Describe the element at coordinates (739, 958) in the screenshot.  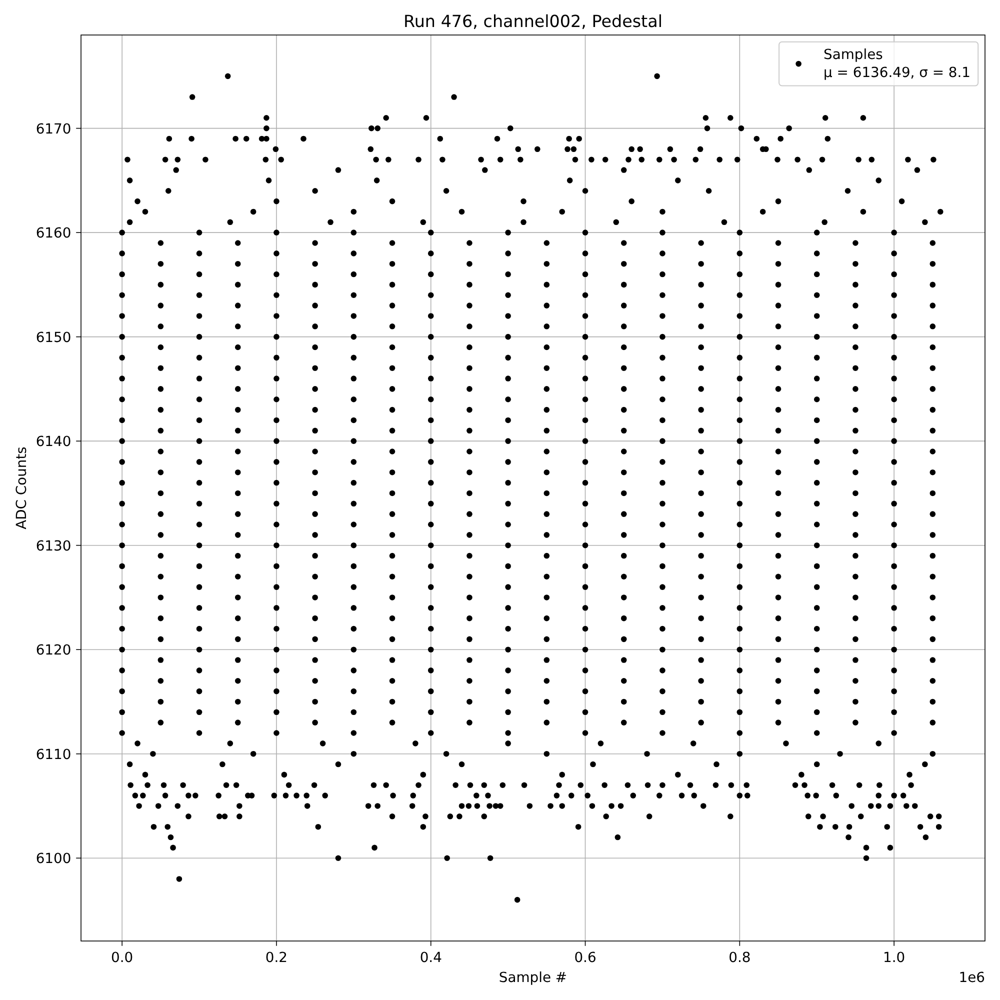
I see `x-tick-label: 0.8` at that location.